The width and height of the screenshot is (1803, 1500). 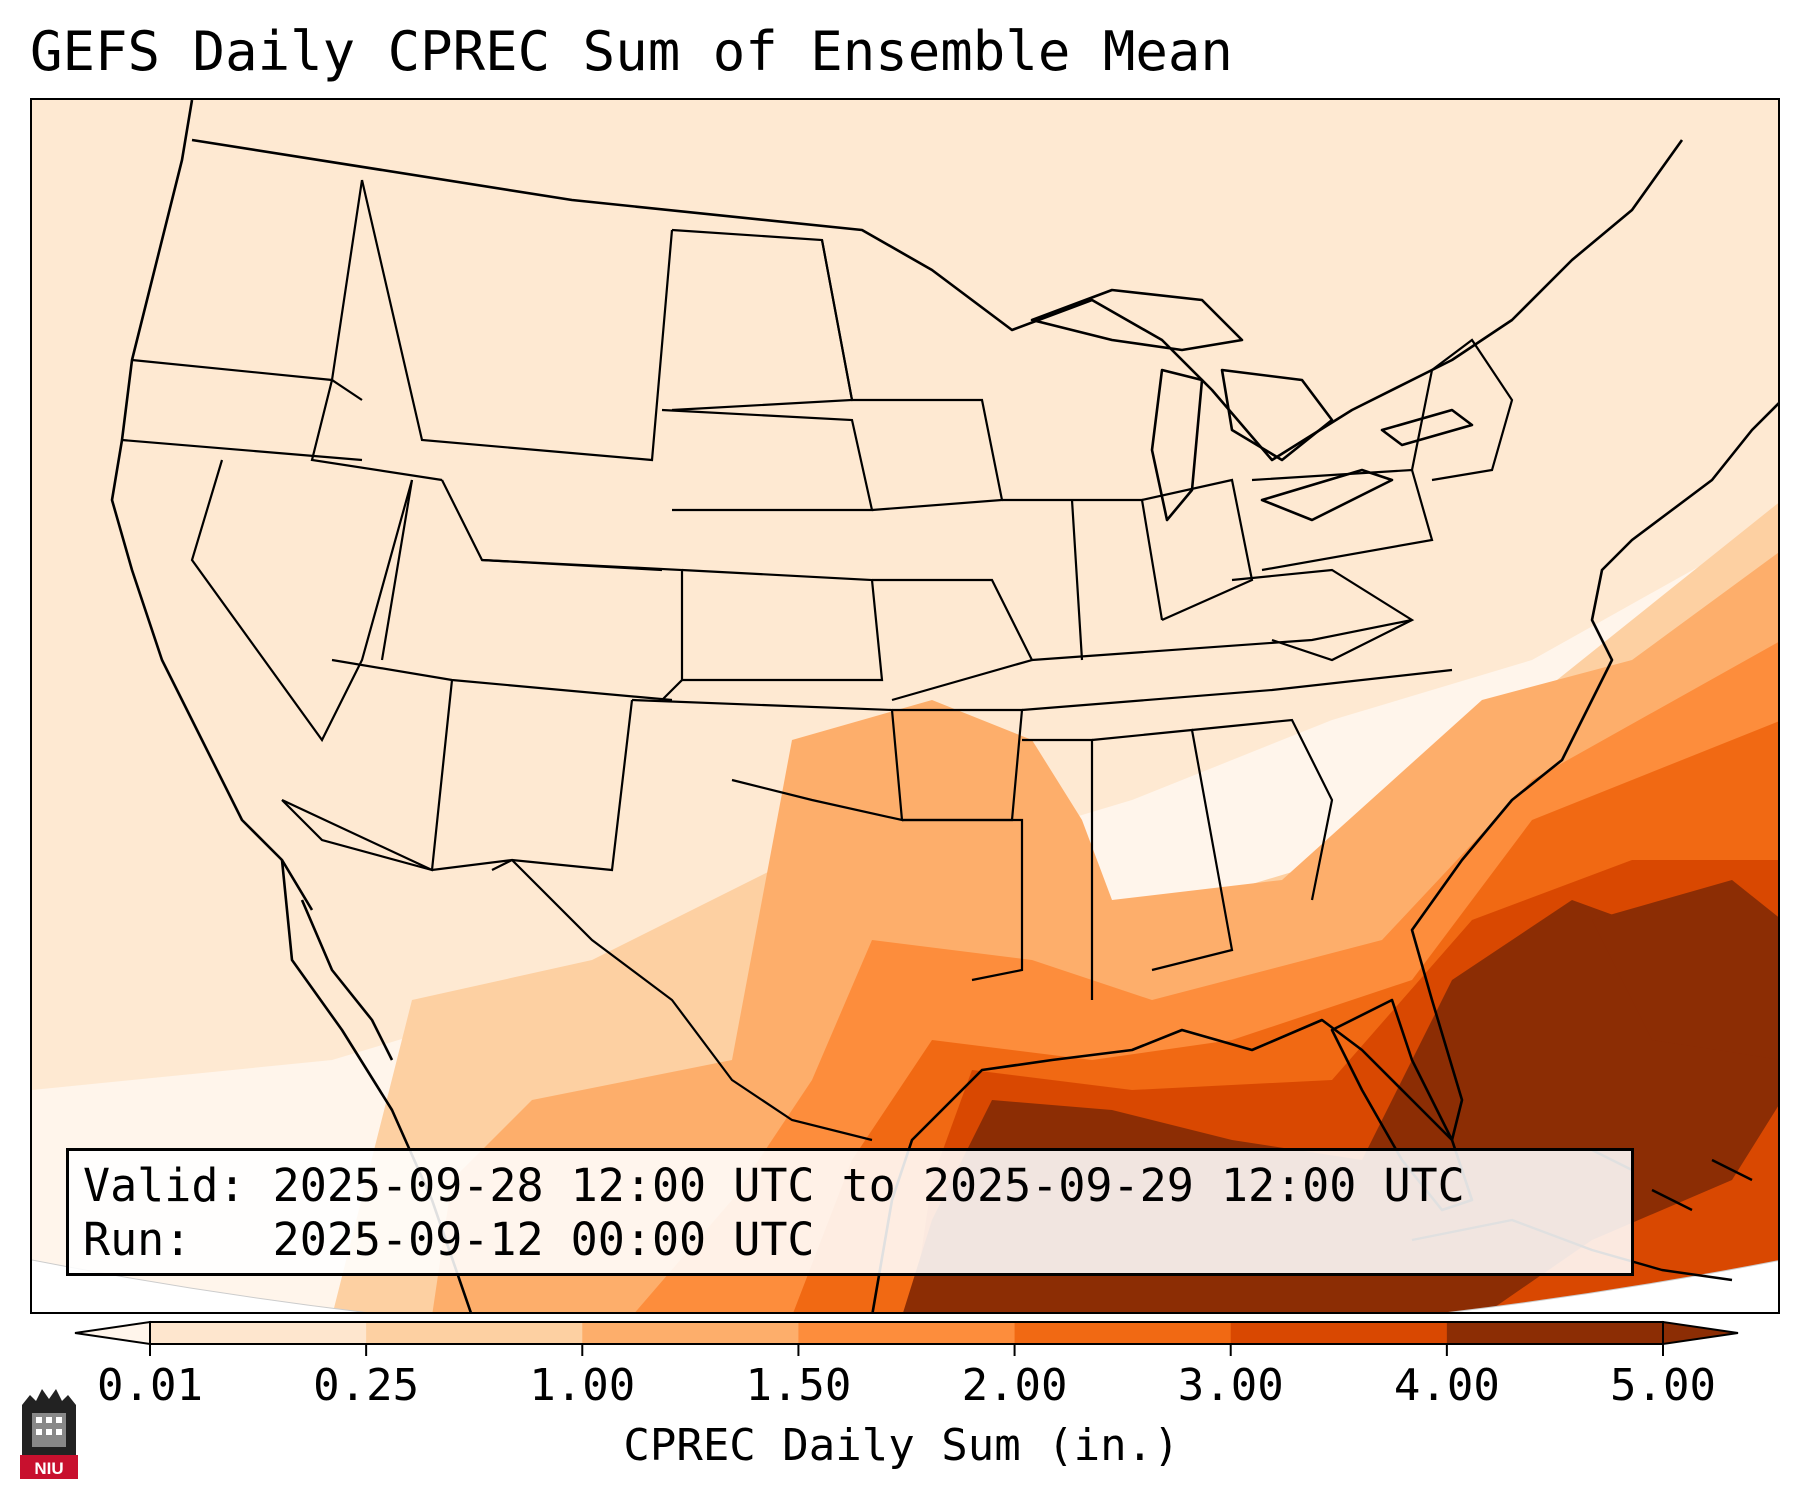 What do you see at coordinates (1663, 1385) in the screenshot?
I see `colorbar-tick-label: 5.00` at bounding box center [1663, 1385].